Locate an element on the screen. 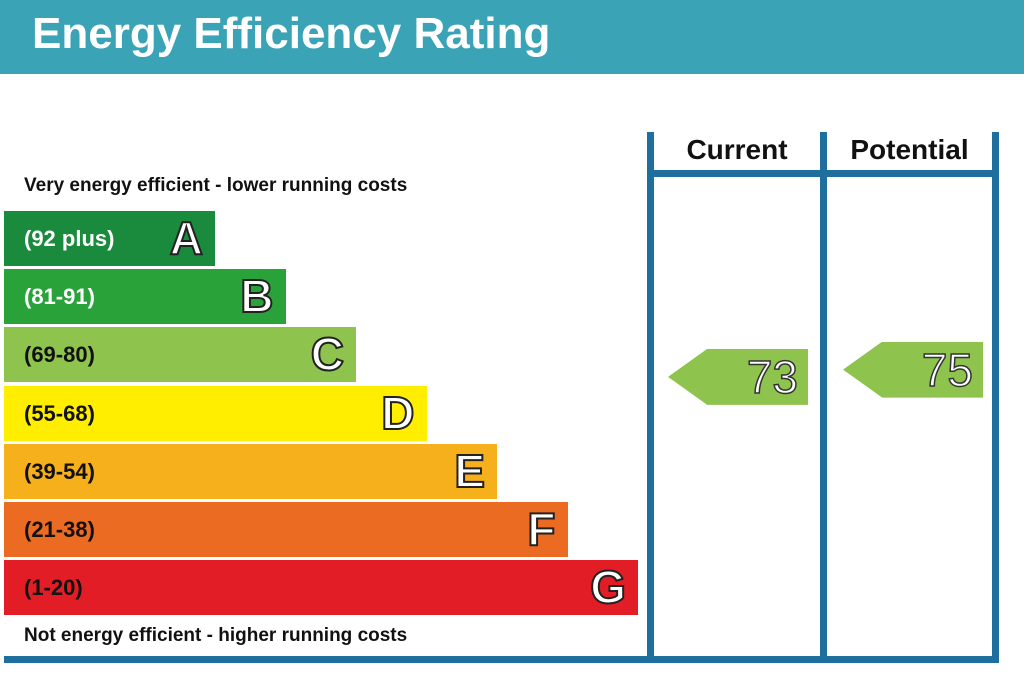 The width and height of the screenshot is (1024, 683). band-letter: A is located at coordinates (186, 238).